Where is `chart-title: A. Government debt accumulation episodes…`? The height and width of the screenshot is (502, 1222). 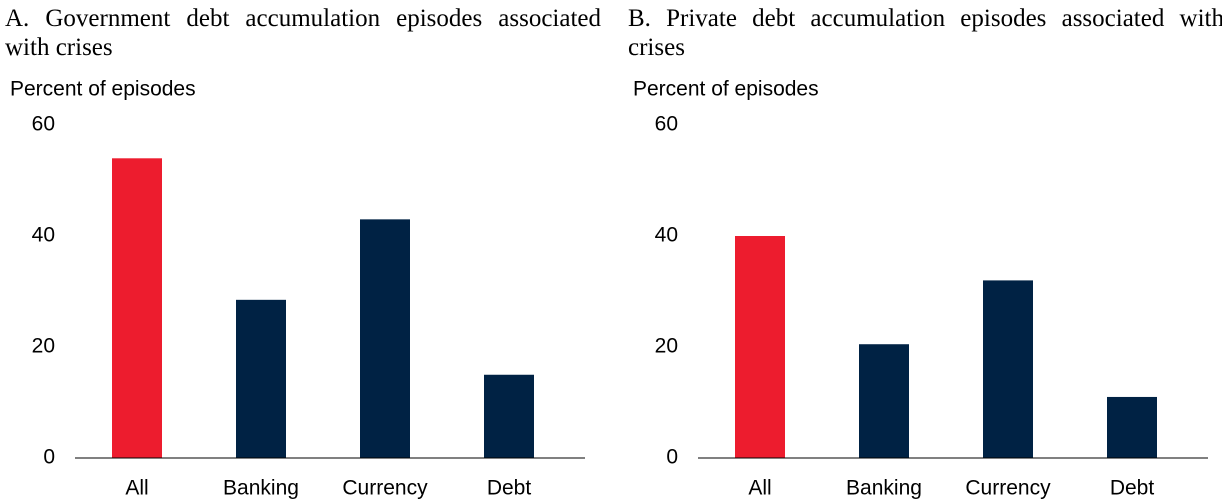
chart-title: A. Government debt accumulation episodes… is located at coordinates (303, 33).